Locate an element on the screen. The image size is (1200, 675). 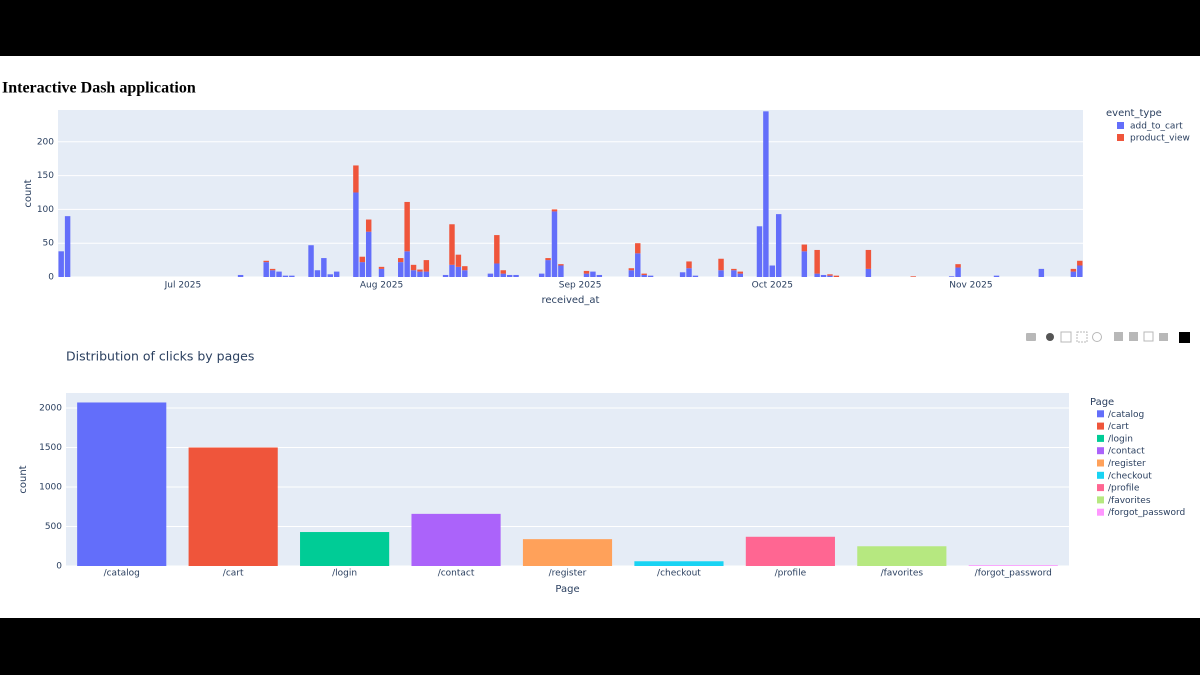
y-axis-label: count is located at coordinates (28, 193).